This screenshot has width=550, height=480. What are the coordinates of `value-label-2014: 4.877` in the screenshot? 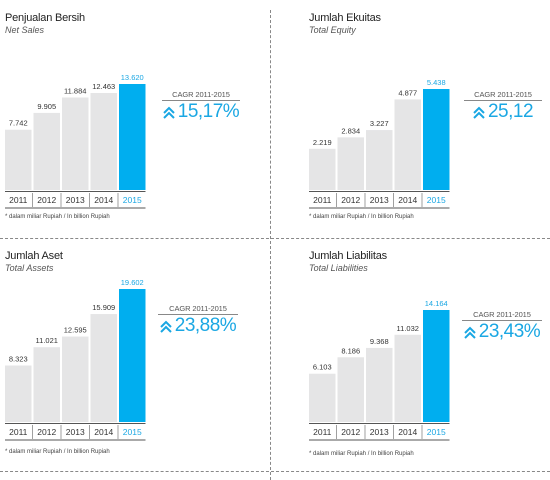 It's located at (407, 92).